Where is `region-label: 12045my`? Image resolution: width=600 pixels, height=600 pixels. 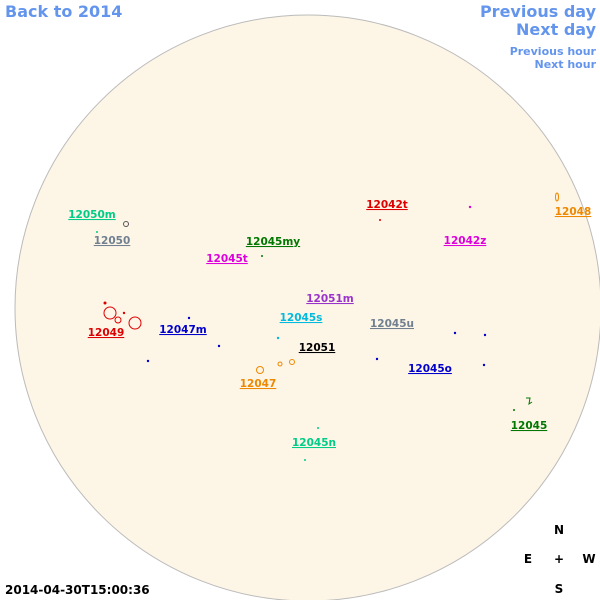 region-label: 12045my is located at coordinates (273, 242).